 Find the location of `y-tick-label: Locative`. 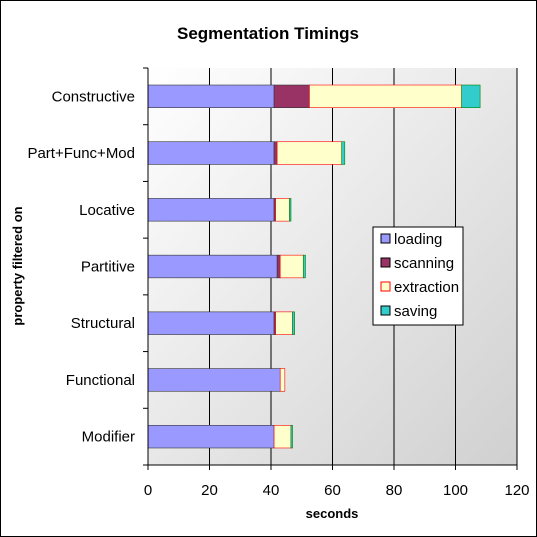

y-tick-label: Locative is located at coordinates (107, 210).